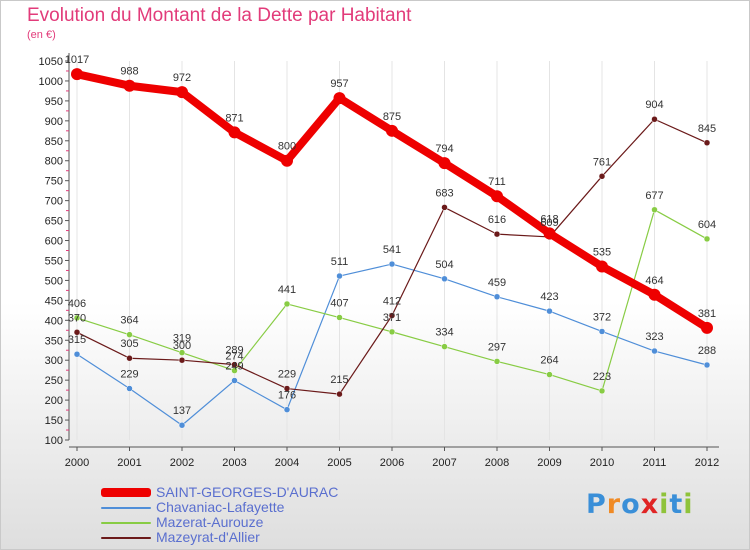  Describe the element at coordinates (497, 182) in the screenshot. I see `data-label-0: 711` at that location.